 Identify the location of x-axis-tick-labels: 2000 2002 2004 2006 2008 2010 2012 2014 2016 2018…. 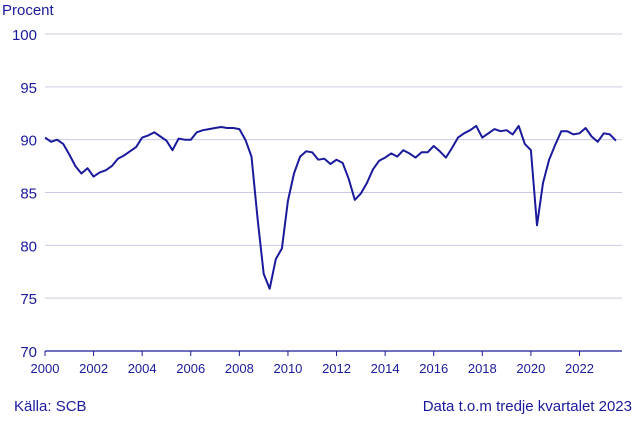
(312, 363).